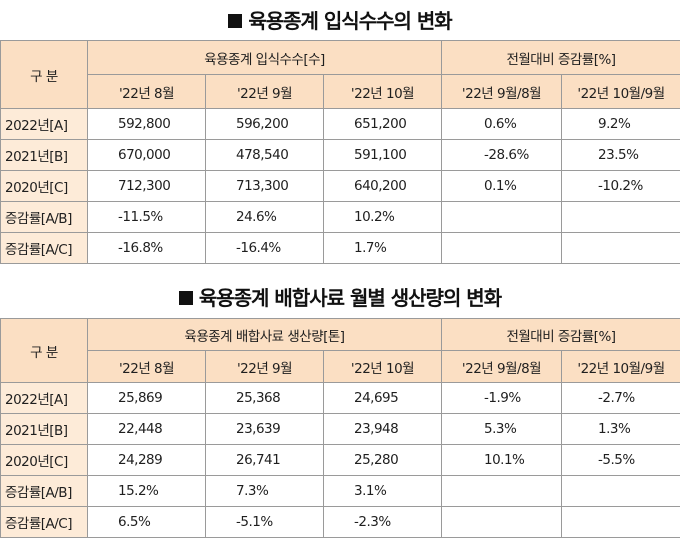 Image resolution: width=680 pixels, height=544 pixels. I want to click on table-cell: 23,948, so click(382, 429).